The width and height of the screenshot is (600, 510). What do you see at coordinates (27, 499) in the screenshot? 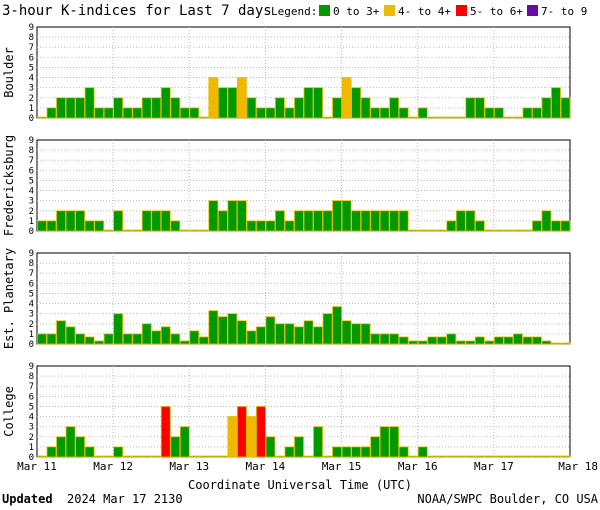
I see `updated-label: Updated` at bounding box center [27, 499].